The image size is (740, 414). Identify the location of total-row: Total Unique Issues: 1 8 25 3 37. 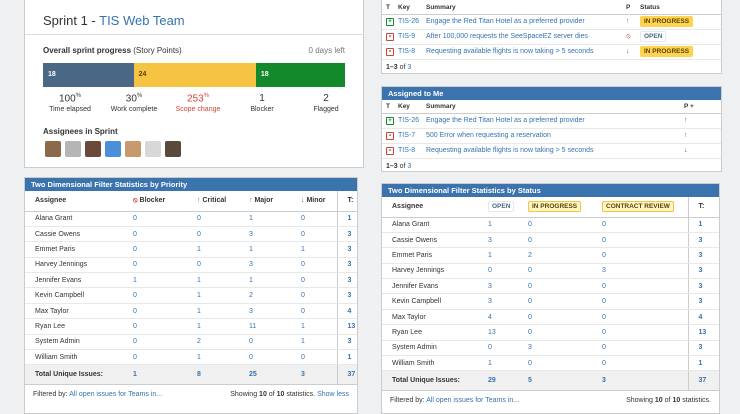
(191, 375).